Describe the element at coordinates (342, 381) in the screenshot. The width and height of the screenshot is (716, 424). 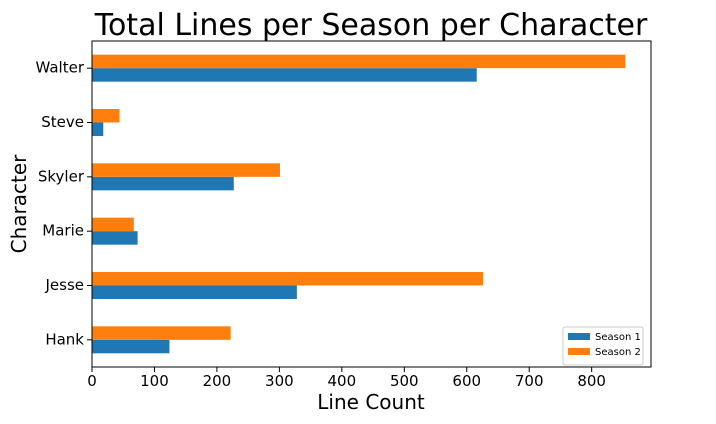
I see `x-tick-label-400: 400` at that location.